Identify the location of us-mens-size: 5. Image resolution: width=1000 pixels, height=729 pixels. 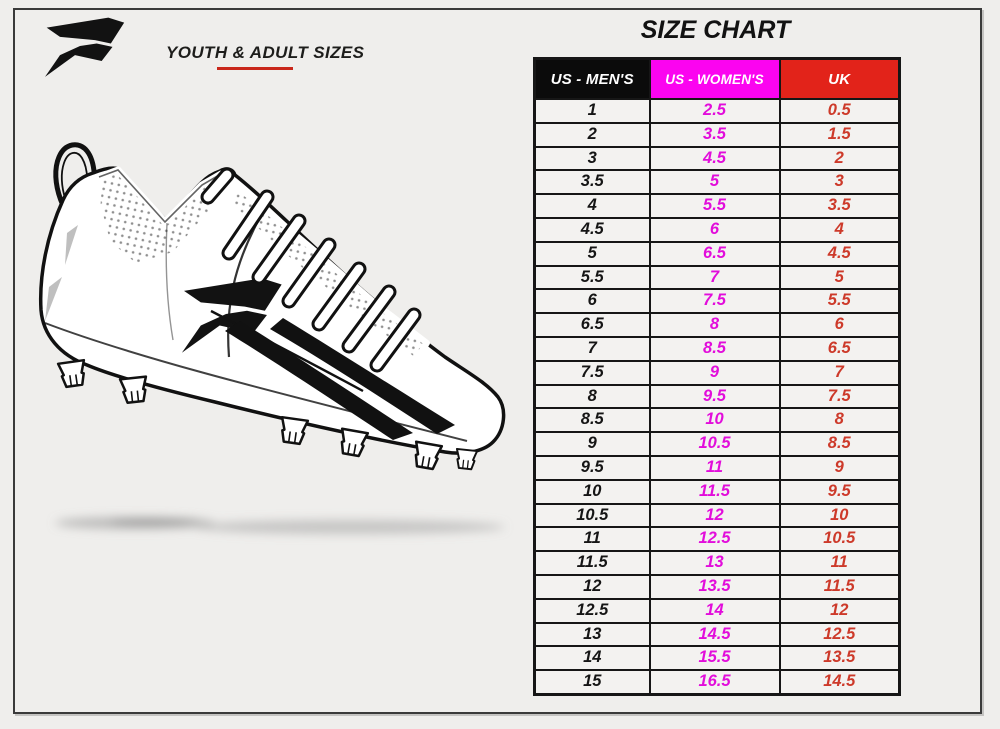
(592, 253).